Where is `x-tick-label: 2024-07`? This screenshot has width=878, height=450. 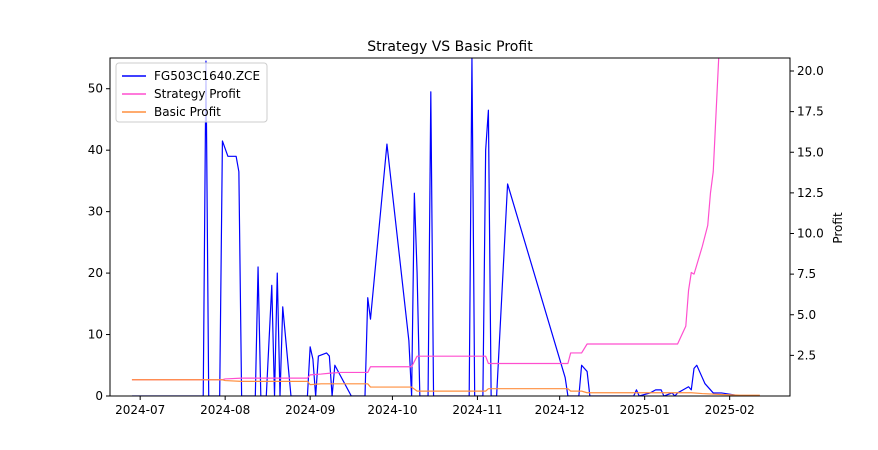 x-tick-label: 2024-07 is located at coordinates (140, 410).